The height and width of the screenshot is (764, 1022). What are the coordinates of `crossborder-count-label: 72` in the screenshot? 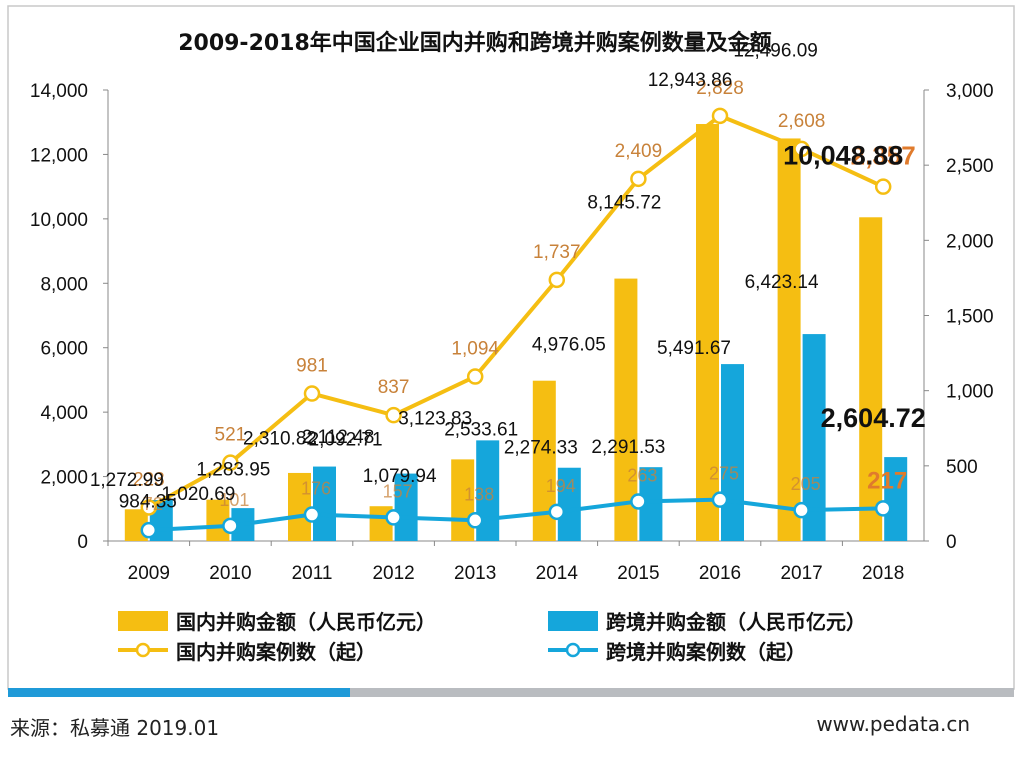 It's located at (153, 504).